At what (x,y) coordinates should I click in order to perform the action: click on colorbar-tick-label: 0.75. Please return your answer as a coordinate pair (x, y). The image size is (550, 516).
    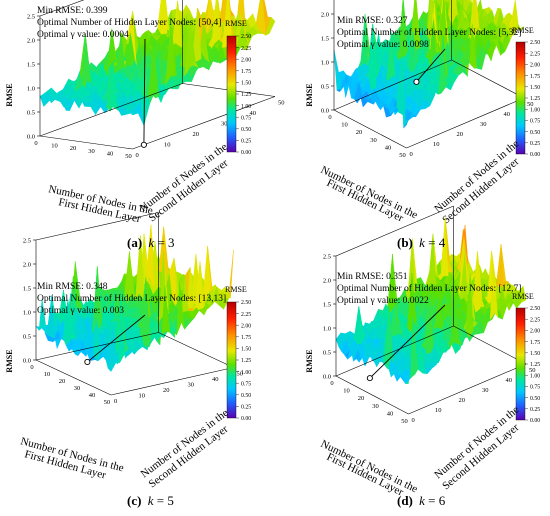
    Looking at the image, I should click on (535, 388).